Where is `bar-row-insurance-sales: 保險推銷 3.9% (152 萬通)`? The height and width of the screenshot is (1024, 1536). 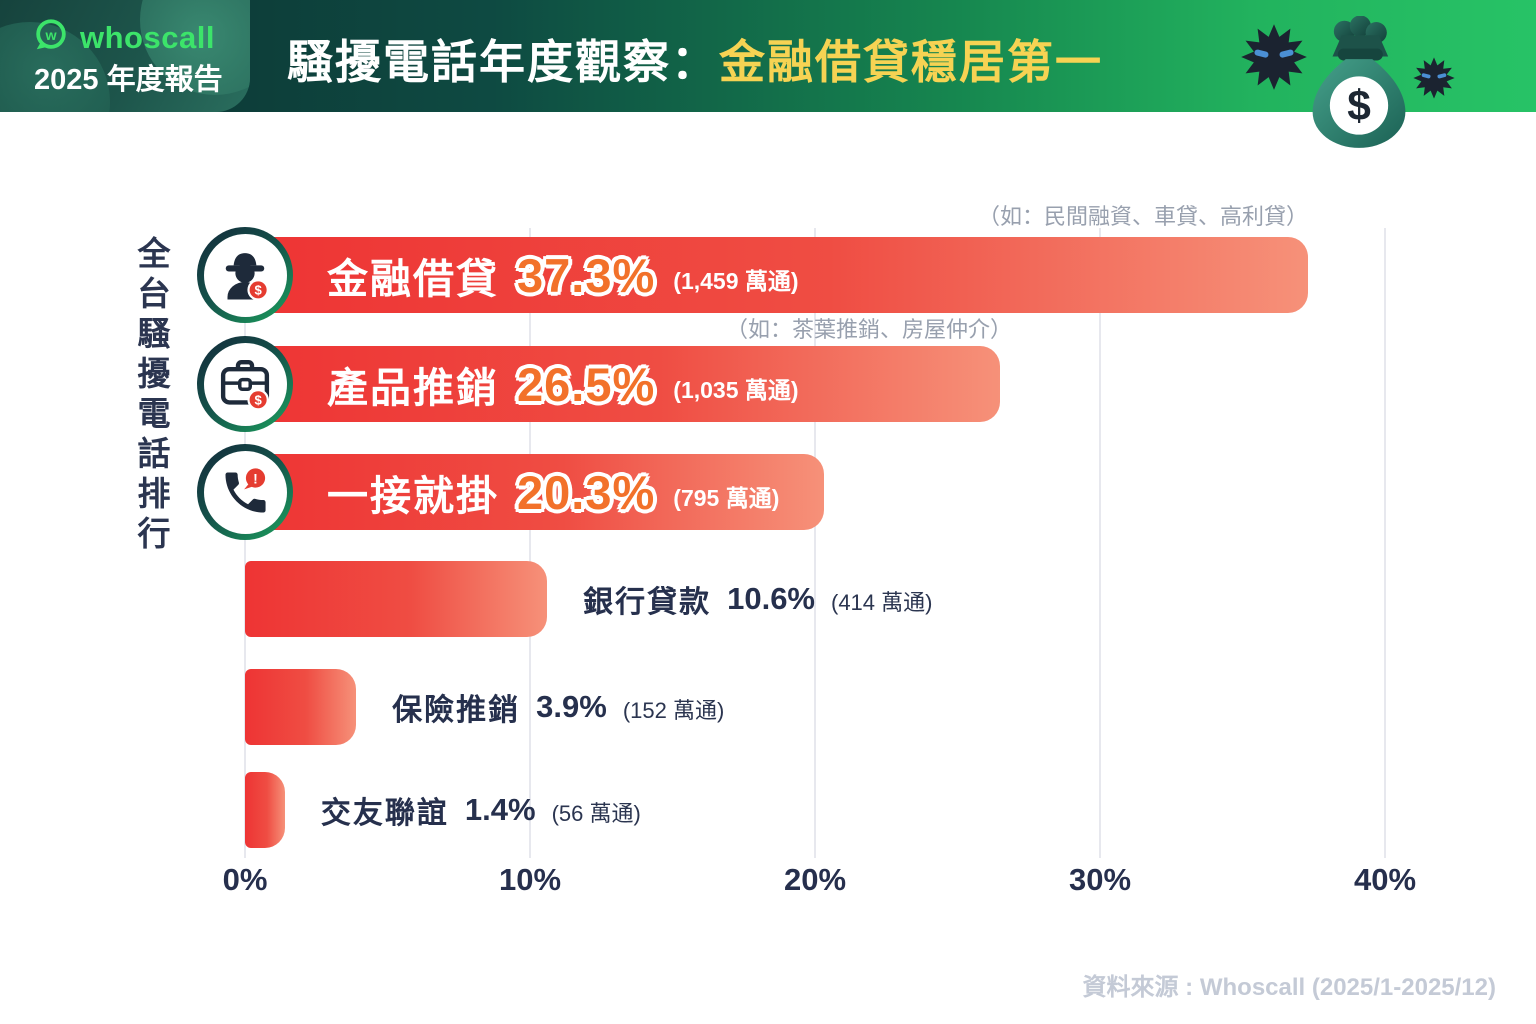
bar-row-insurance-sales: 保險推銷 3.9% (152 萬通) is located at coordinates (815, 707).